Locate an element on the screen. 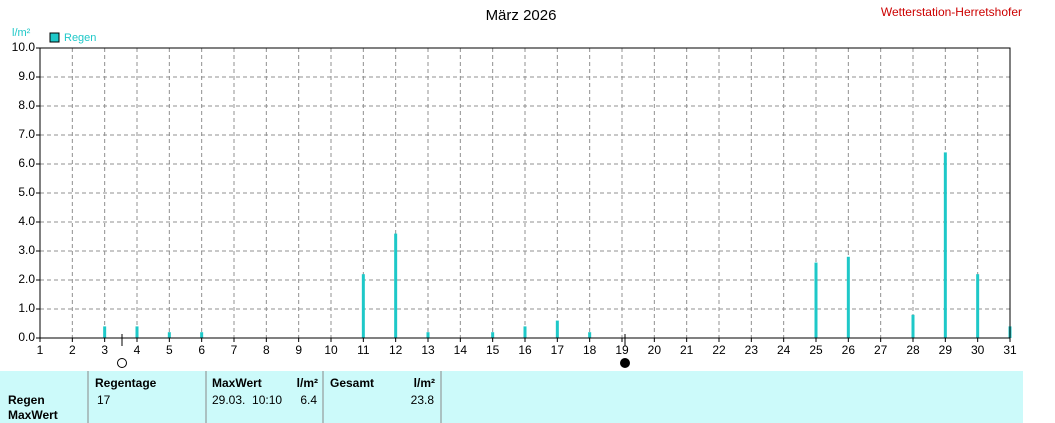 This screenshot has height=423, width=1055. table-header: MaxWert is located at coordinates (237, 383).